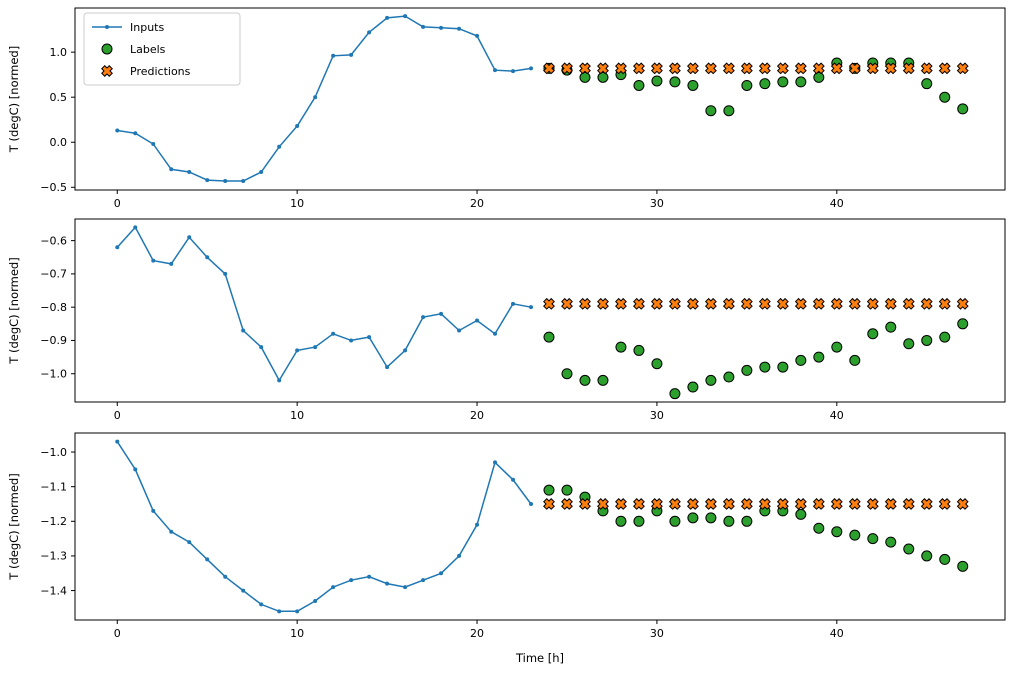 The height and width of the screenshot is (679, 1013). What do you see at coordinates (53, 374) in the screenshot?
I see `y-tick-label: −1.0` at bounding box center [53, 374].